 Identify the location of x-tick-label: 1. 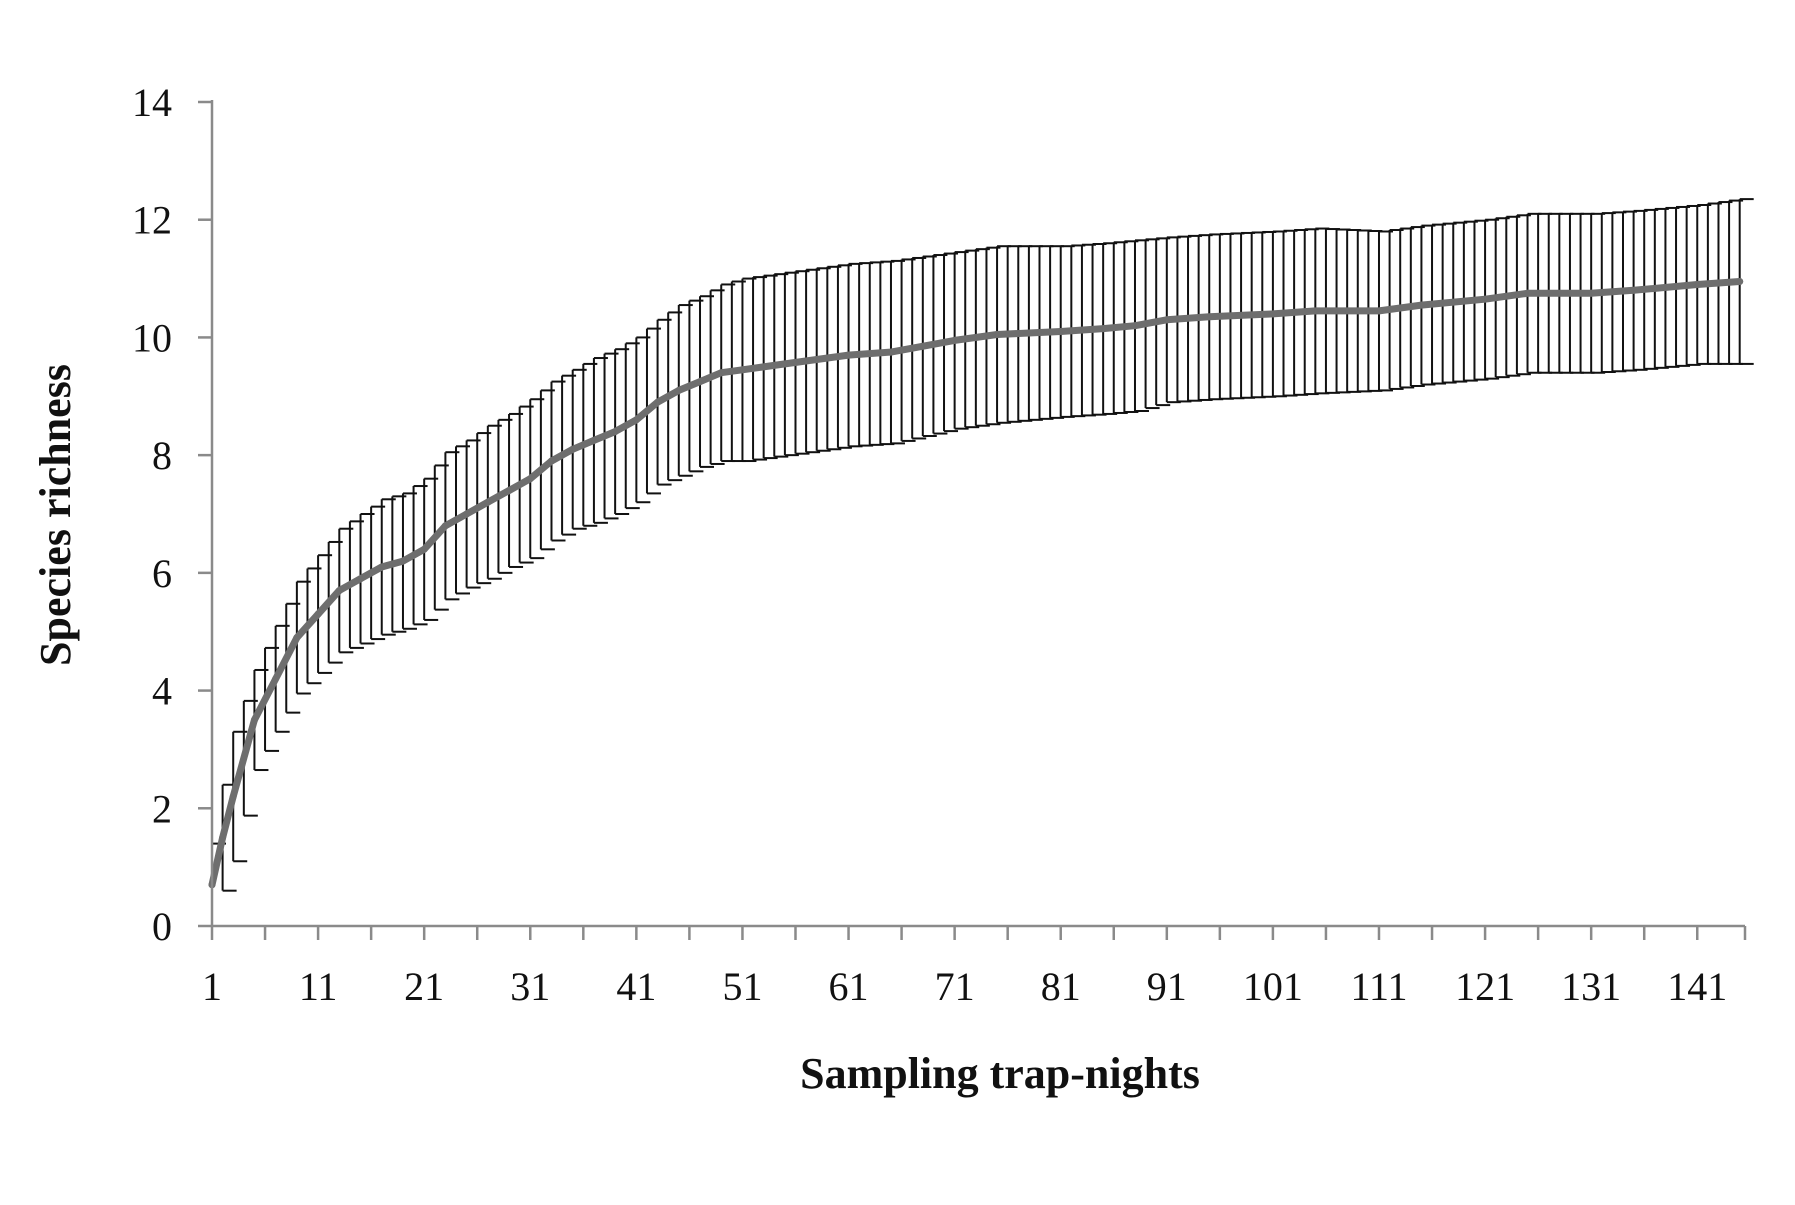
(212, 986).